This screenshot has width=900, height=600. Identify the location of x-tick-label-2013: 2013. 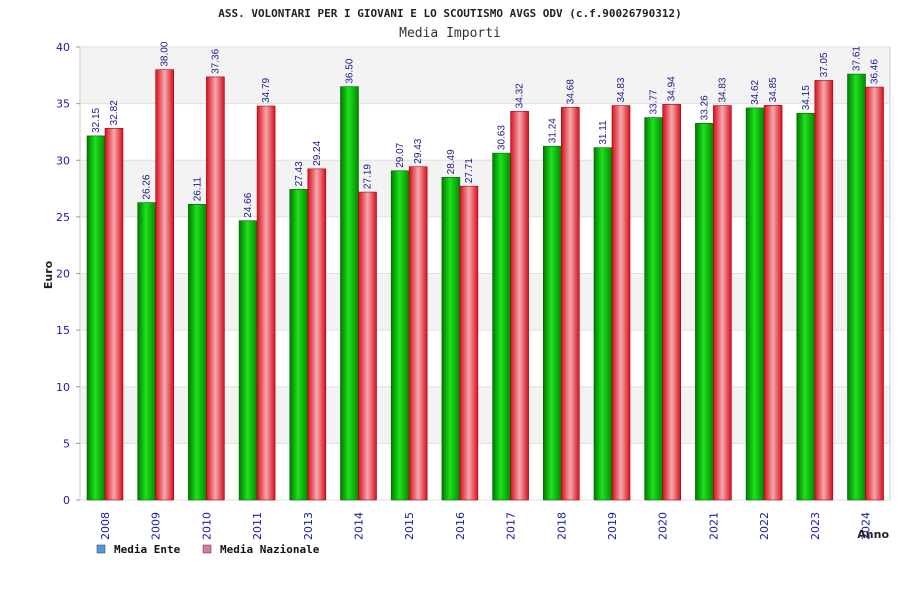
(308, 526).